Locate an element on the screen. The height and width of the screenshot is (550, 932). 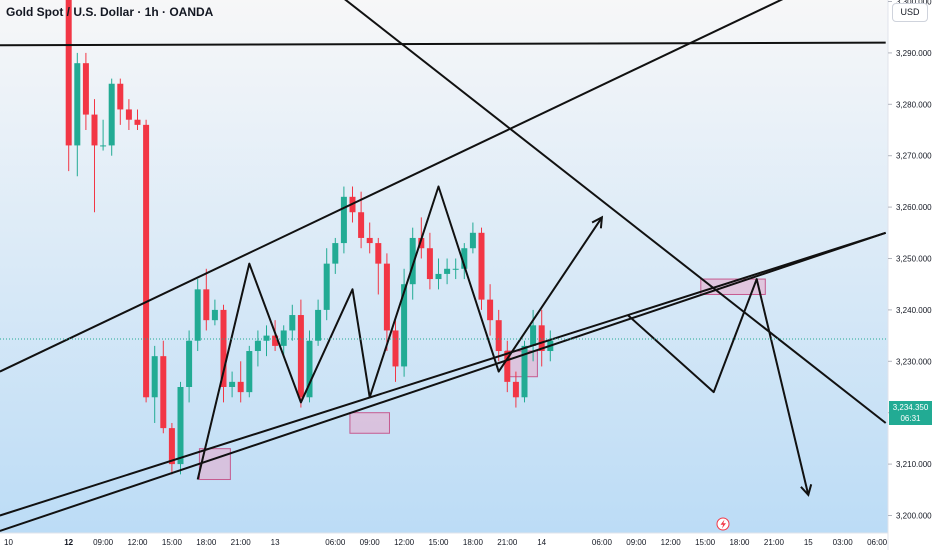
time-tick-label: 03:00 is located at coordinates (843, 542).